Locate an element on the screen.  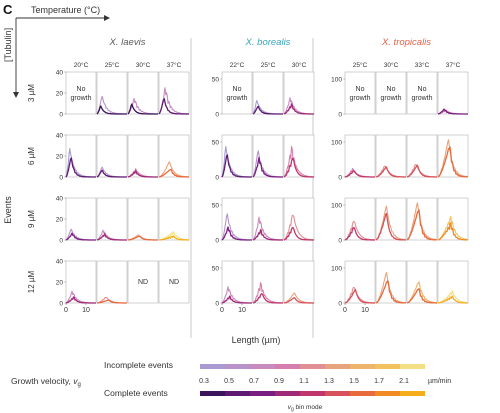
legend-bin-value: 1.3 is located at coordinates (329, 381).